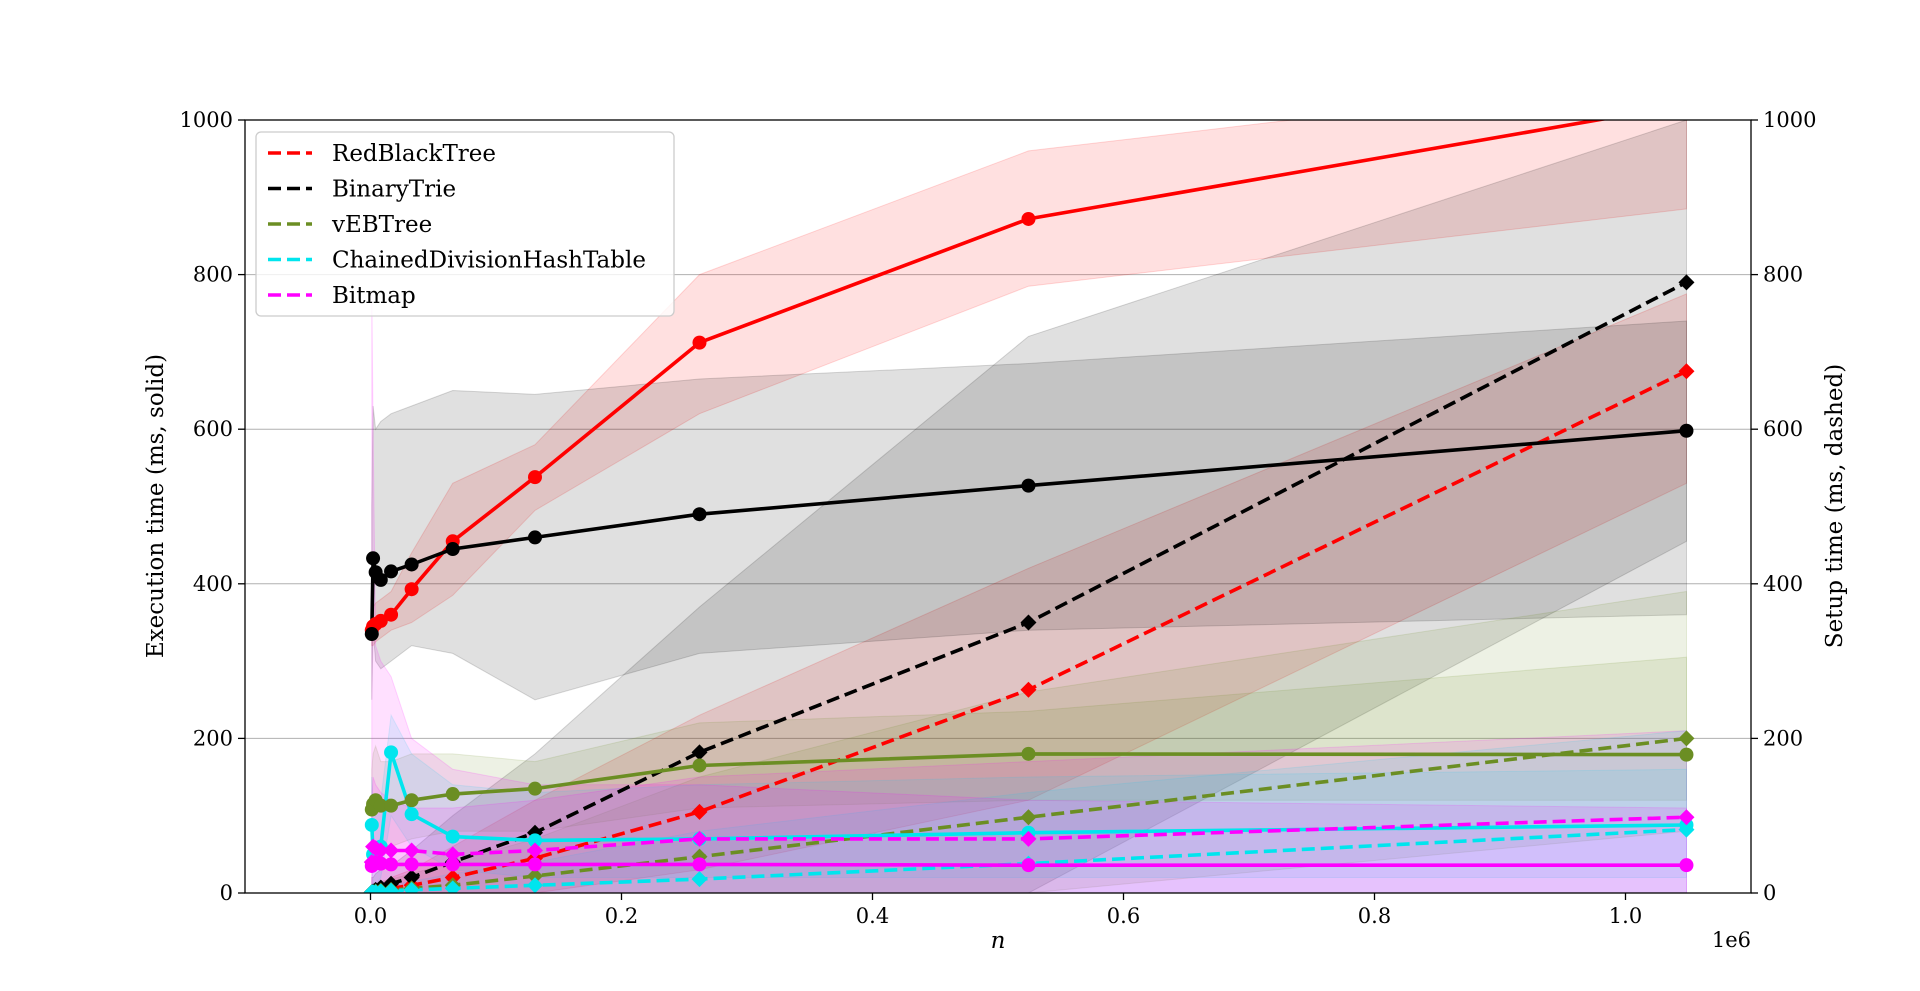  What do you see at coordinates (213, 584) in the screenshot?
I see `y-tick-label-2: 400` at bounding box center [213, 584].